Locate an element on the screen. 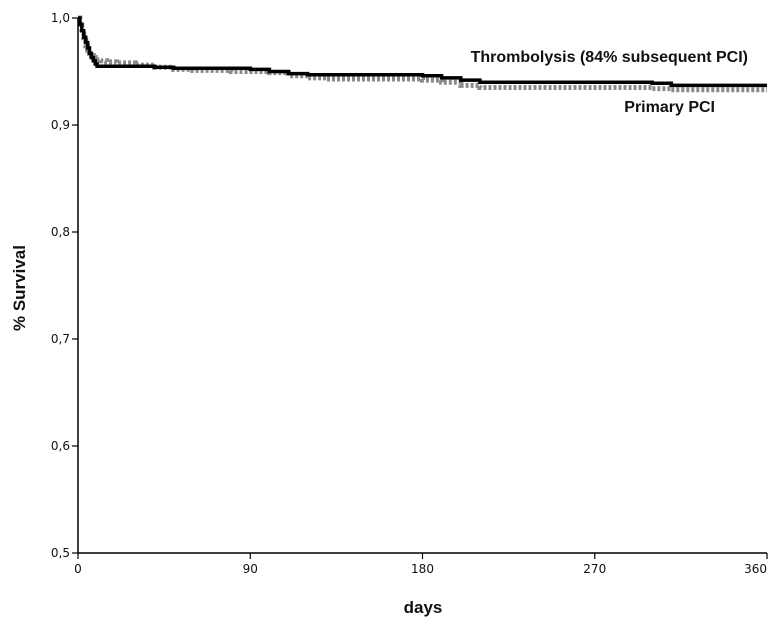 This screenshot has width=783, height=621. y-tick-label: 0,7 is located at coordinates (60, 339).